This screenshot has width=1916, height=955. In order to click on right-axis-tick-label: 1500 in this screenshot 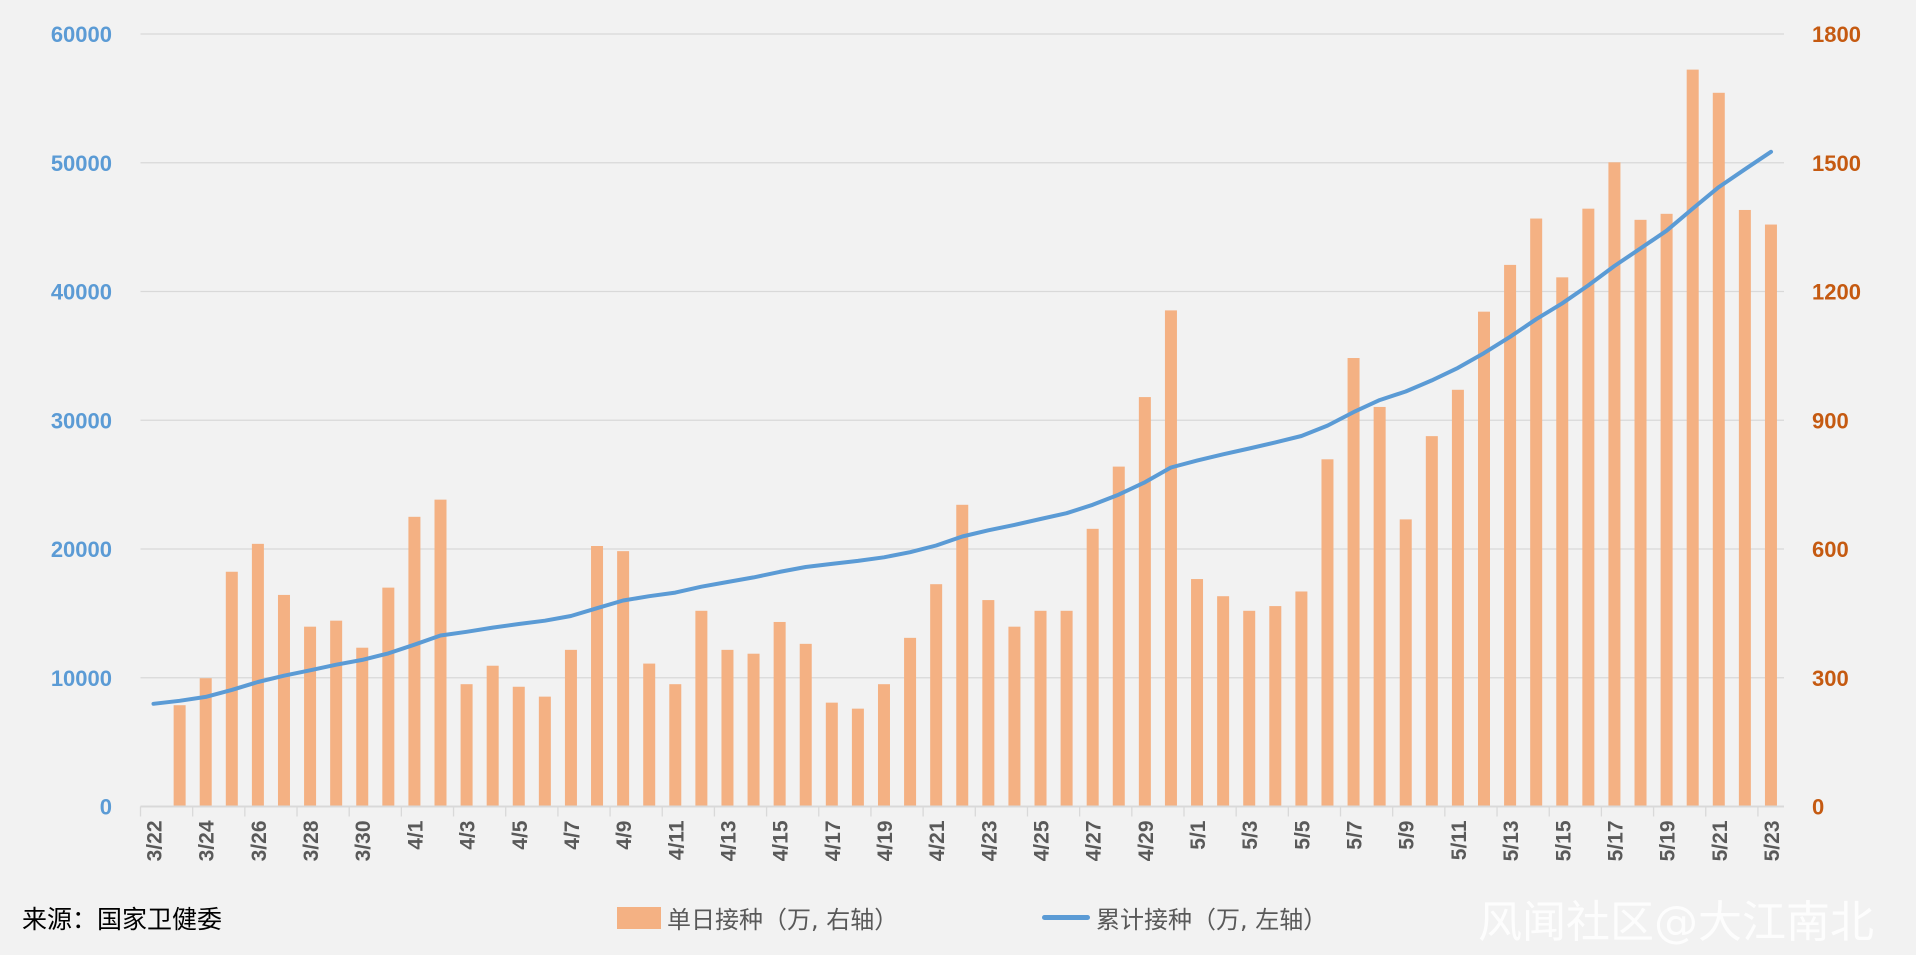, I will do `click(1836, 163)`.